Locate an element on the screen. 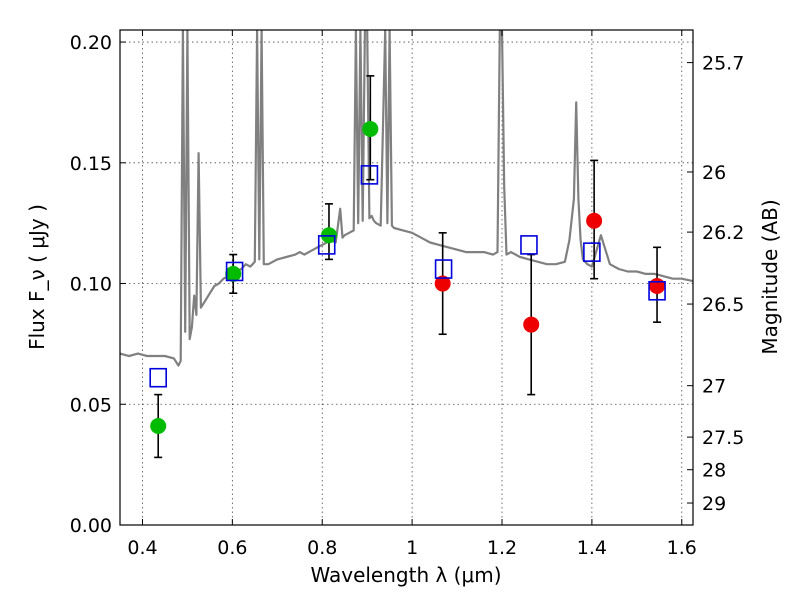 The width and height of the screenshot is (800, 600). right-tick-label: 26.5 is located at coordinates (723, 305).